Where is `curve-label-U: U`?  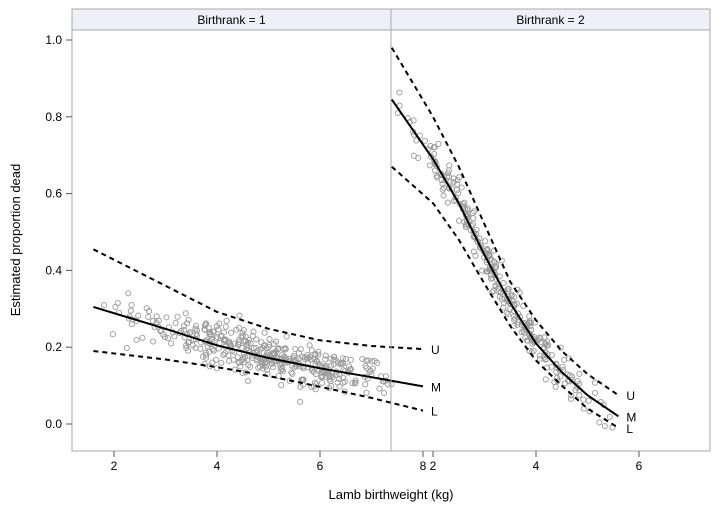
curve-label-U: U is located at coordinates (630, 396).